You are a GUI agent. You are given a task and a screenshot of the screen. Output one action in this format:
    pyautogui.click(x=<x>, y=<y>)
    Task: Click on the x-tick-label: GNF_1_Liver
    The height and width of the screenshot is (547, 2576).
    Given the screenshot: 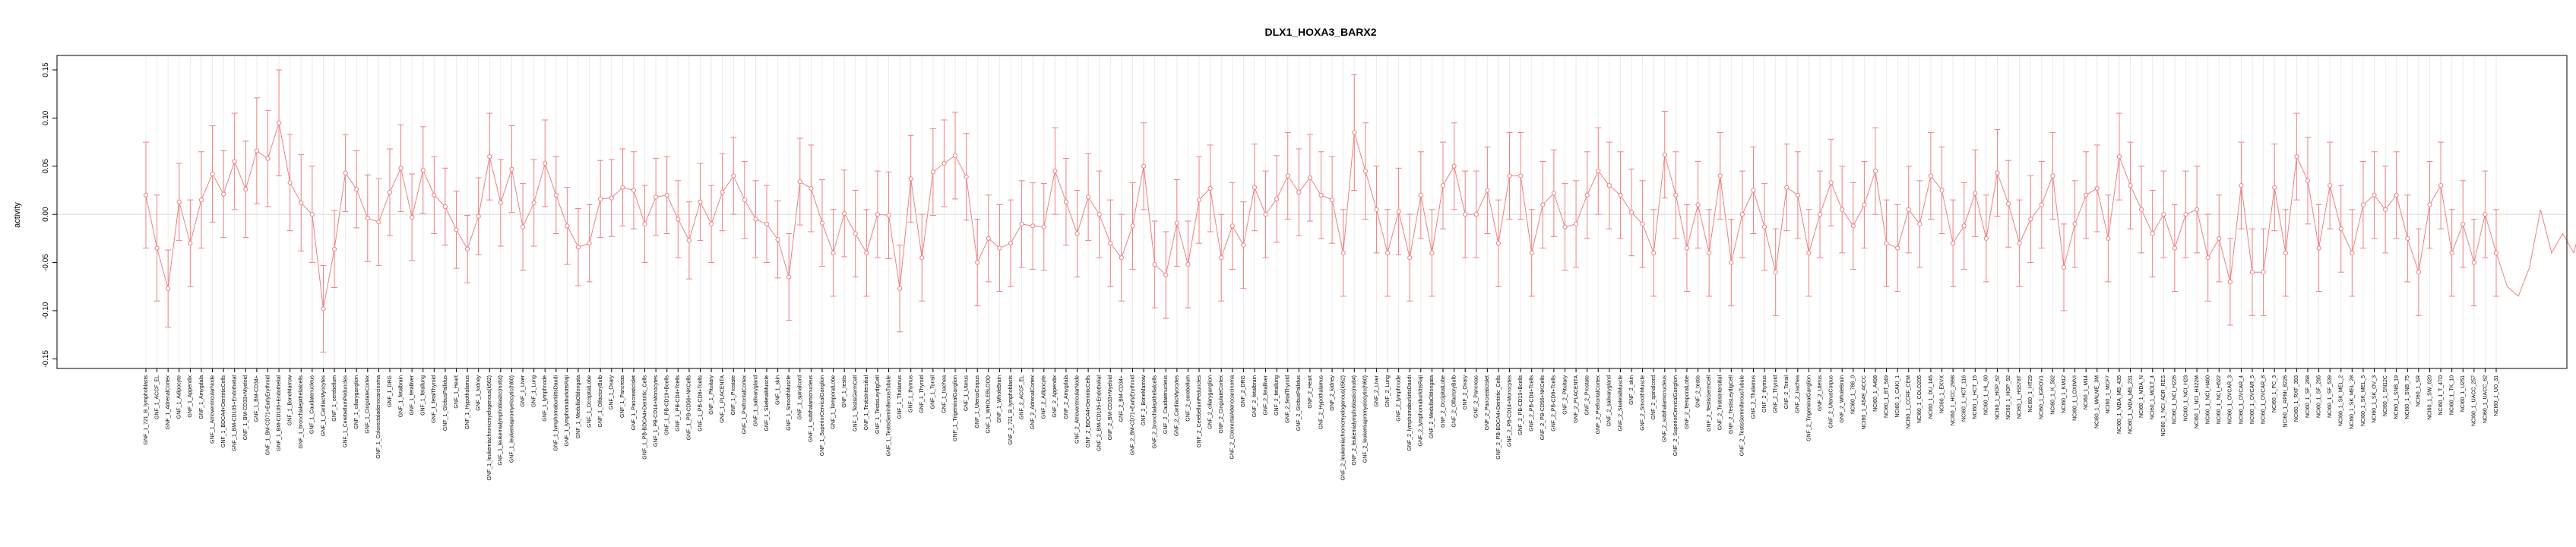 What is the action you would take?
    pyautogui.click(x=523, y=390)
    